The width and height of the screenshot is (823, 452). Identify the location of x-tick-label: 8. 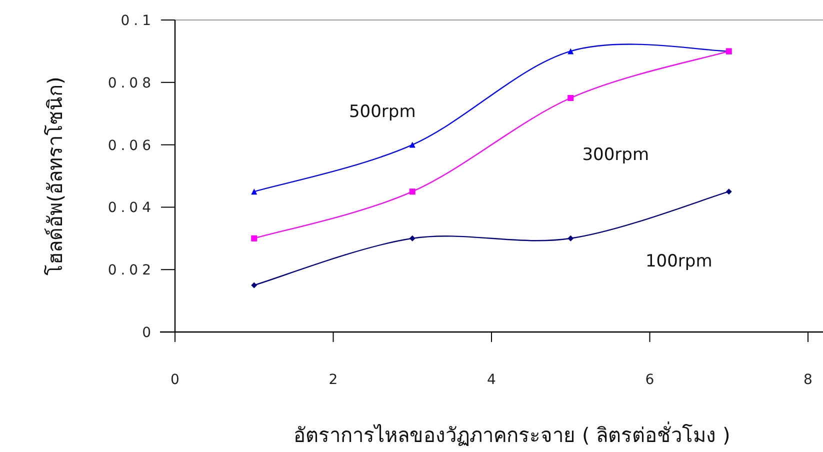
(808, 380).